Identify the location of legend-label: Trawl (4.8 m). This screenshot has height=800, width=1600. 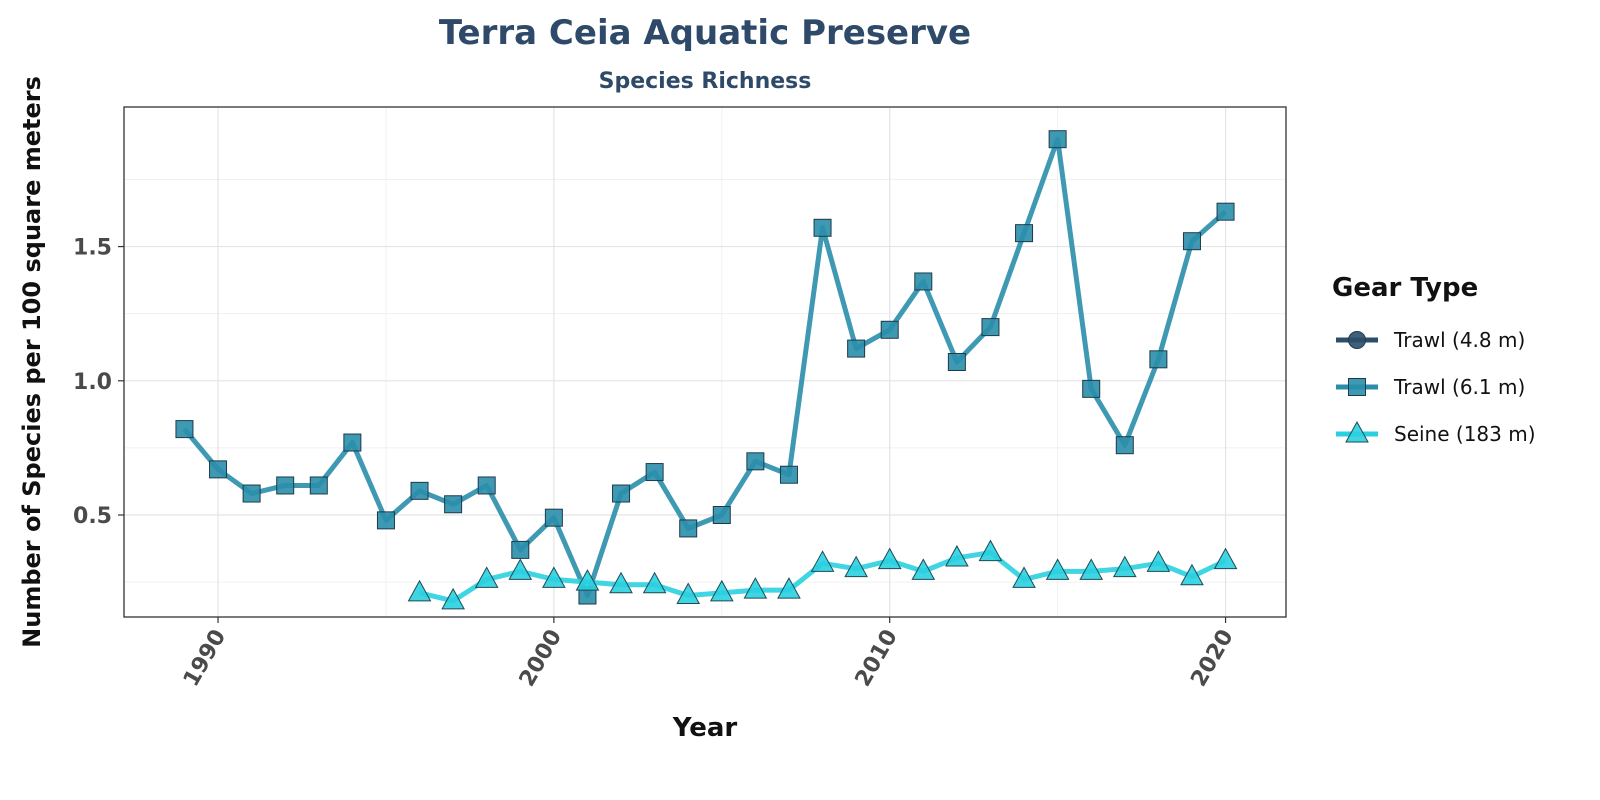
(1459, 340).